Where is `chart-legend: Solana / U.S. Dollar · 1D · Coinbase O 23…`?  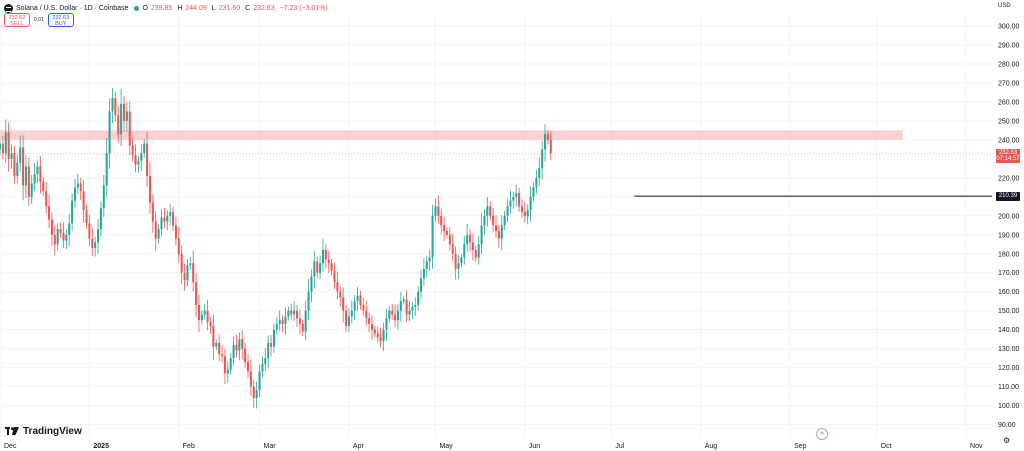 chart-legend: Solana / U.S. Dollar · 1D · Coinbase O 23… is located at coordinates (167, 8).